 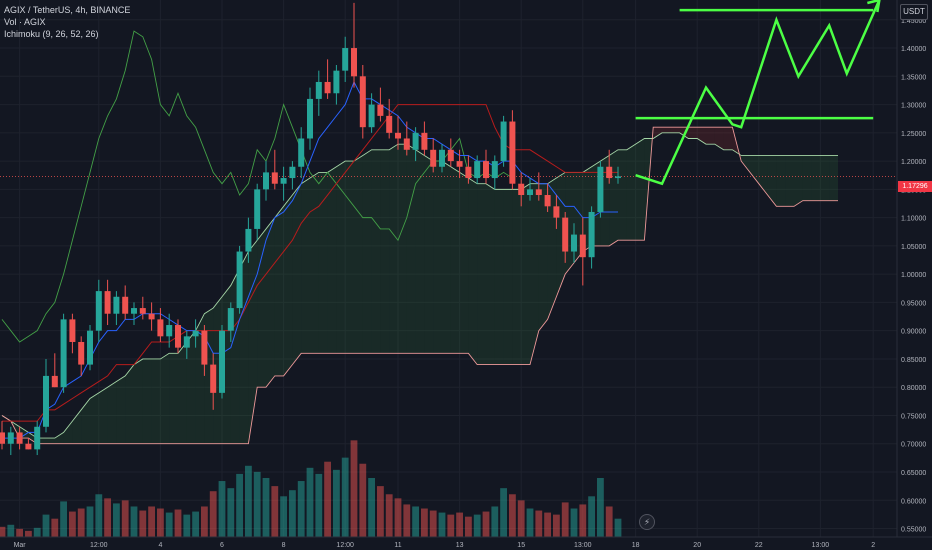 I want to click on time-tick-label: 6, so click(x=222, y=545).